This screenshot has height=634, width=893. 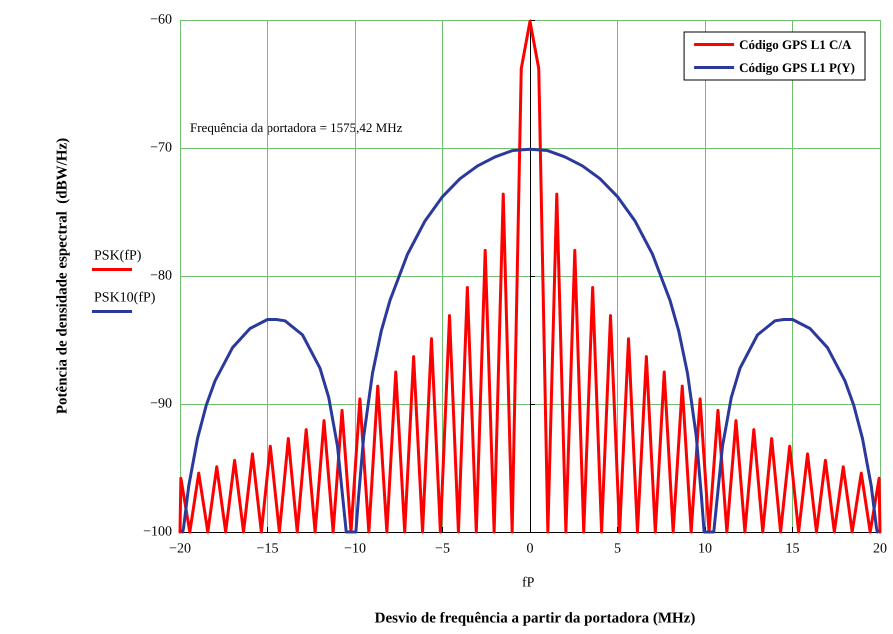 What do you see at coordinates (705, 549) in the screenshot?
I see `x-tick-label: 10` at bounding box center [705, 549].